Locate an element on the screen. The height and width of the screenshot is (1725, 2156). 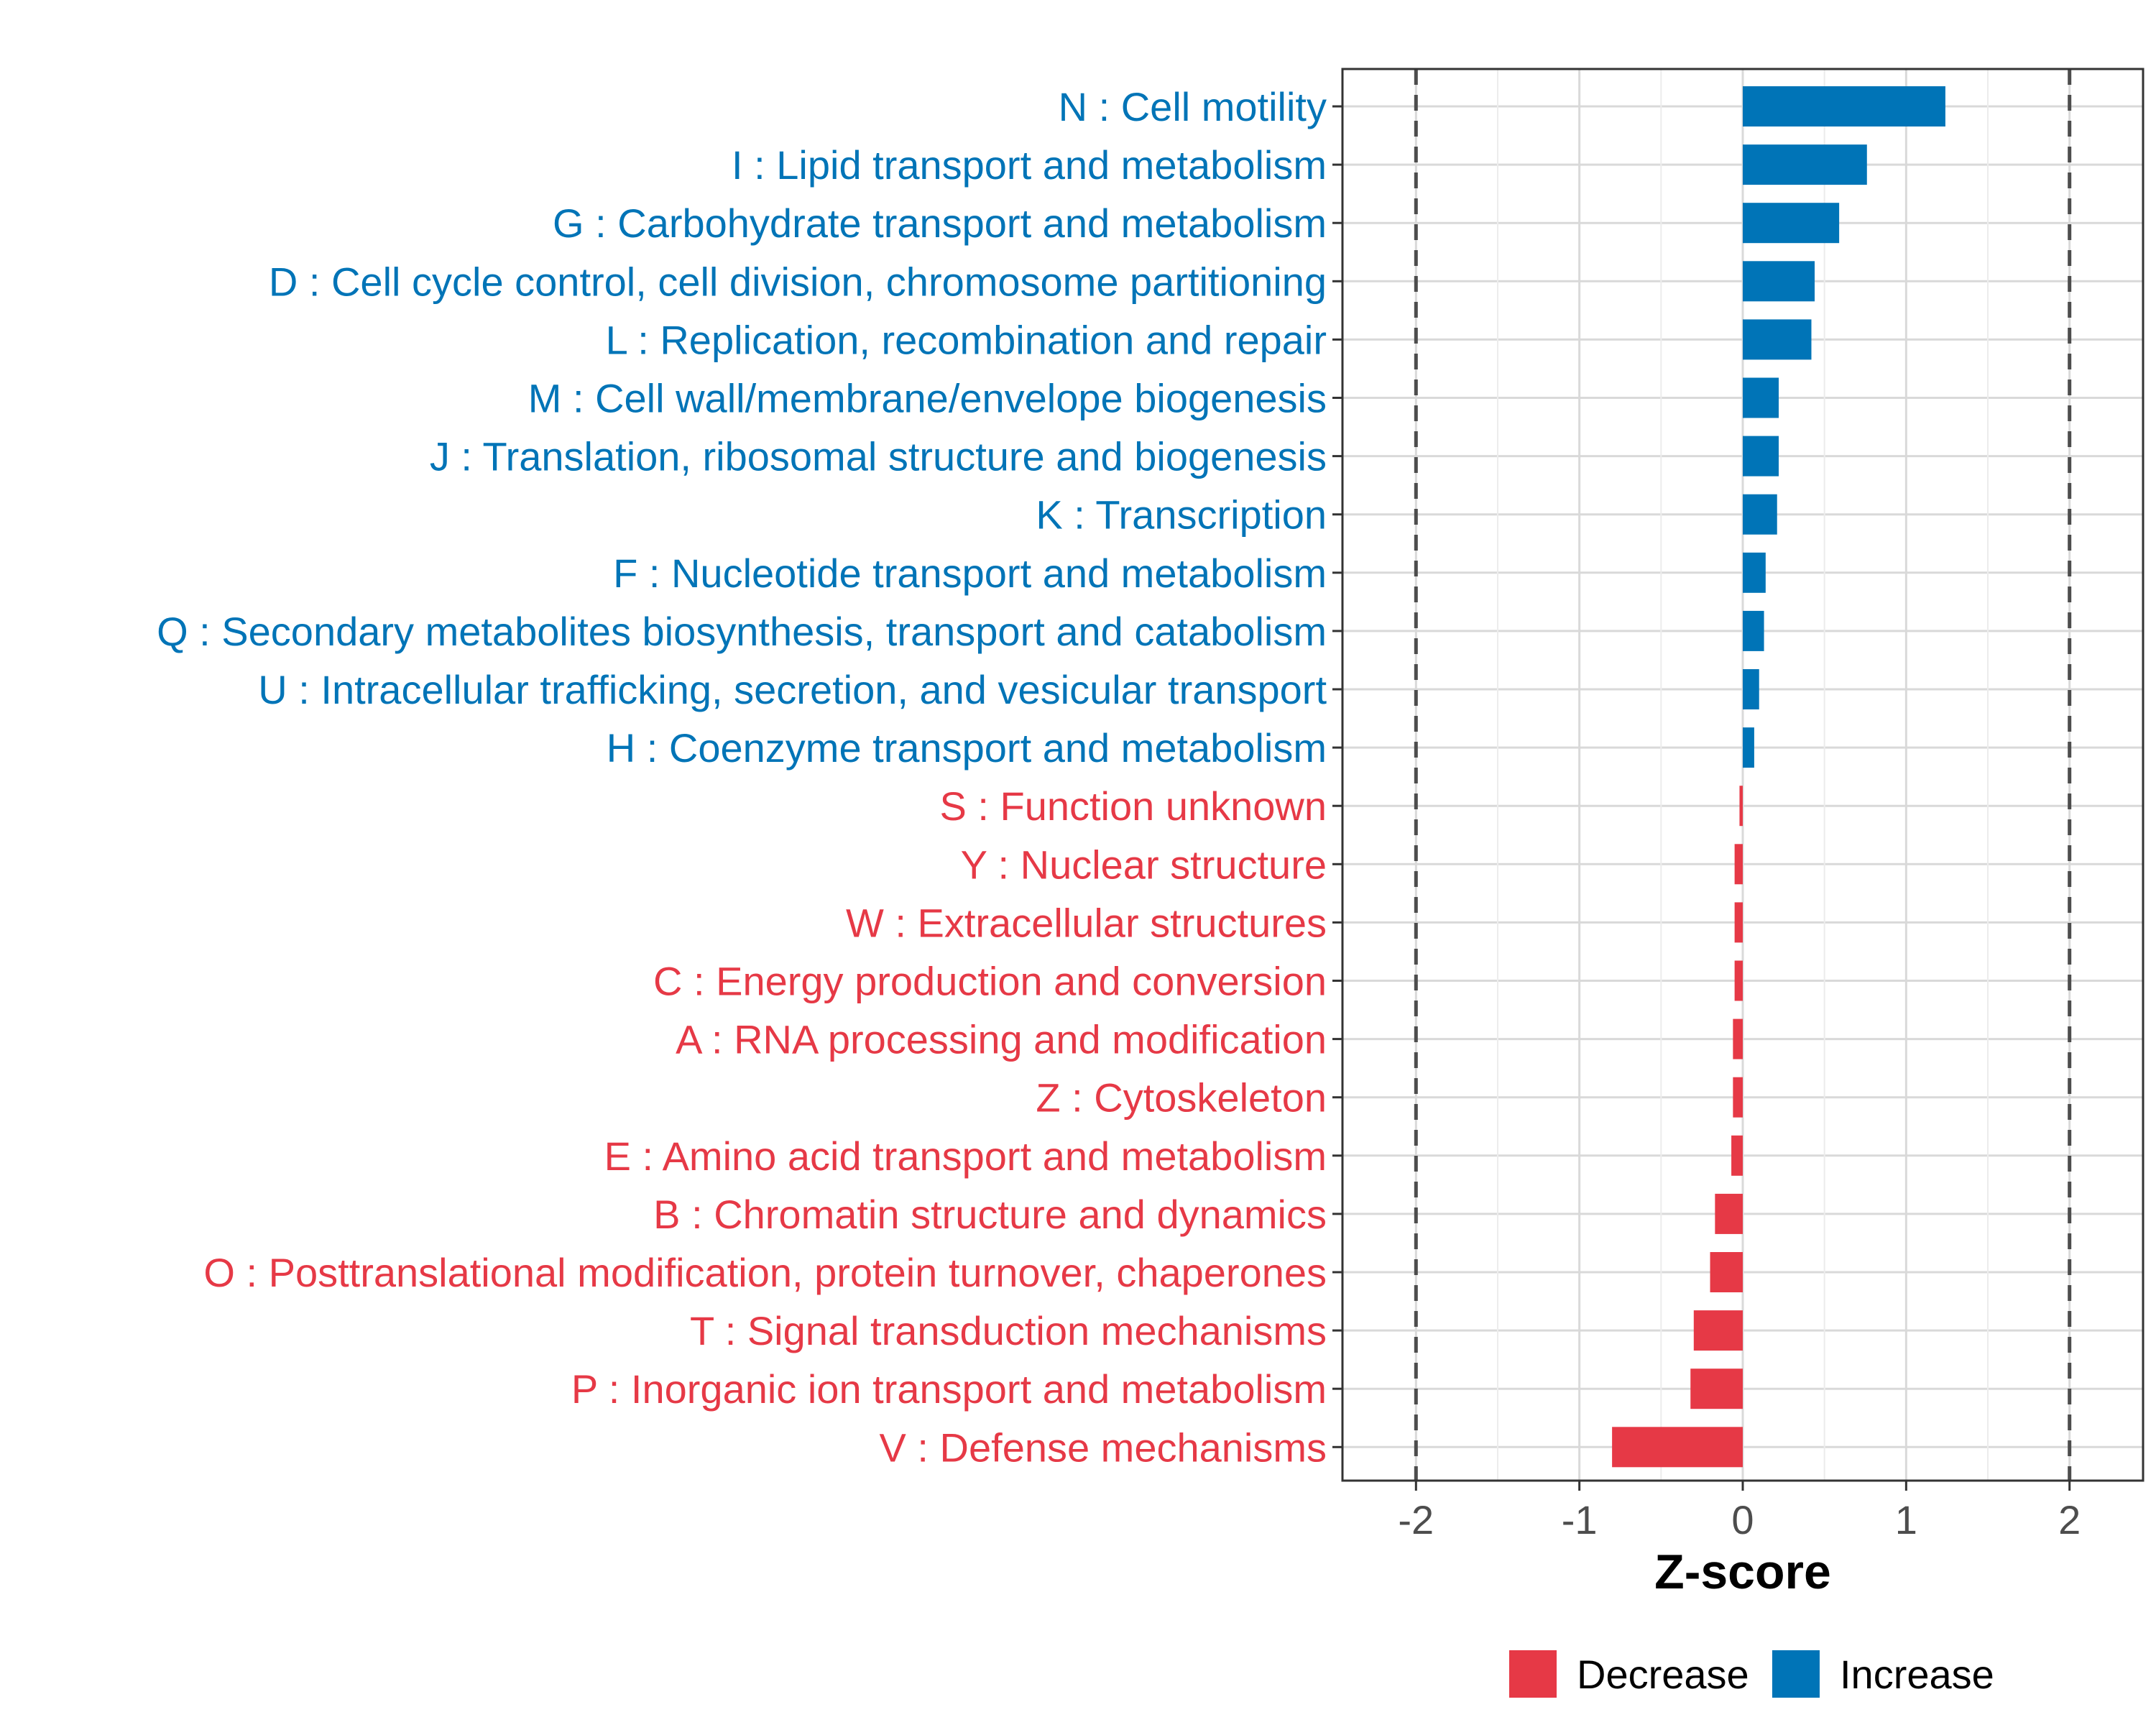
x-tick-label: 1 is located at coordinates (1906, 1519).